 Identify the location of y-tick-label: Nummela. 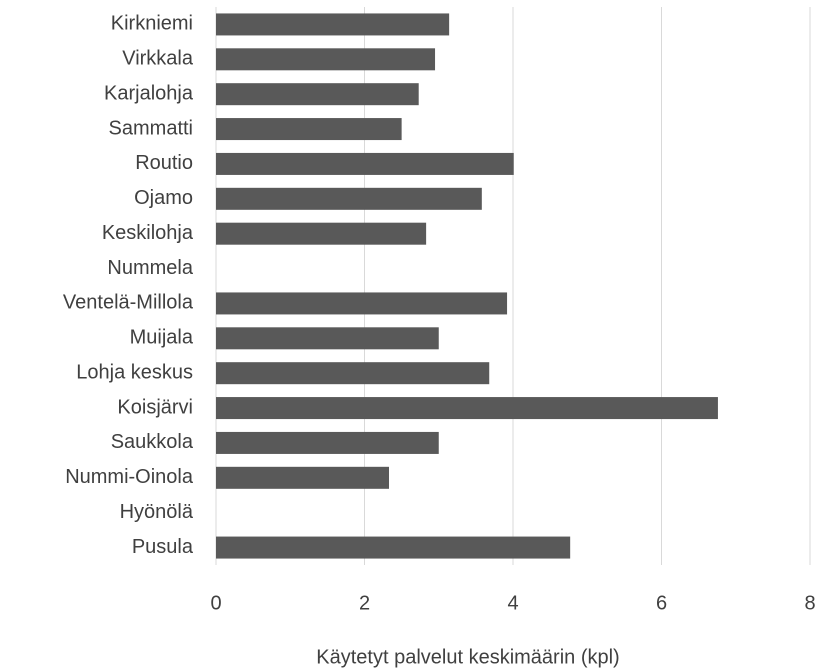
(150, 268).